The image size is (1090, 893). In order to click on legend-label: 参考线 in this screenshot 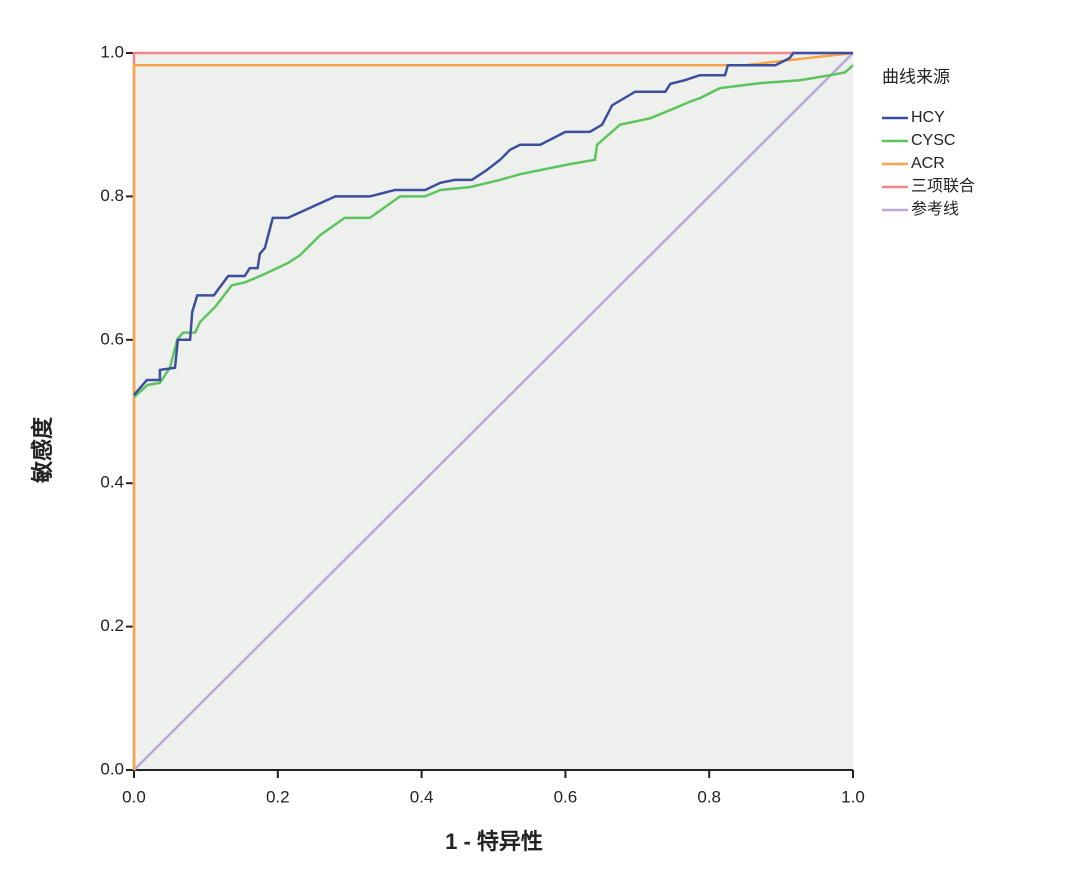, I will do `click(935, 209)`.